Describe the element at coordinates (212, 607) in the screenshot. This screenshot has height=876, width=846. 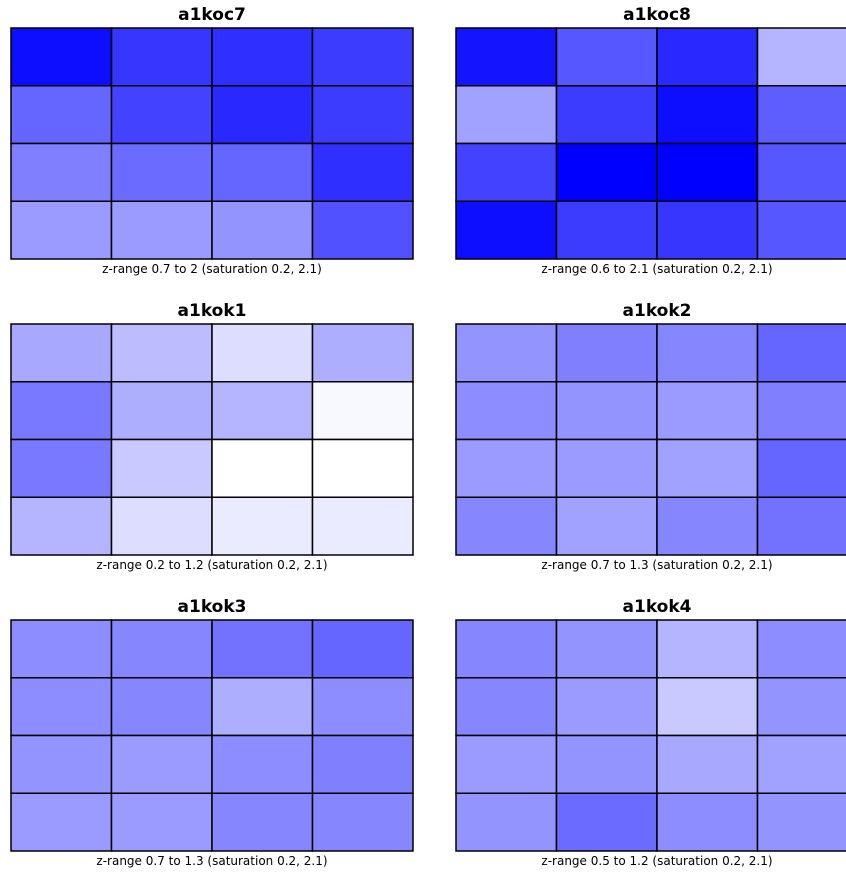
I see `panel-title: a1kok3` at that location.